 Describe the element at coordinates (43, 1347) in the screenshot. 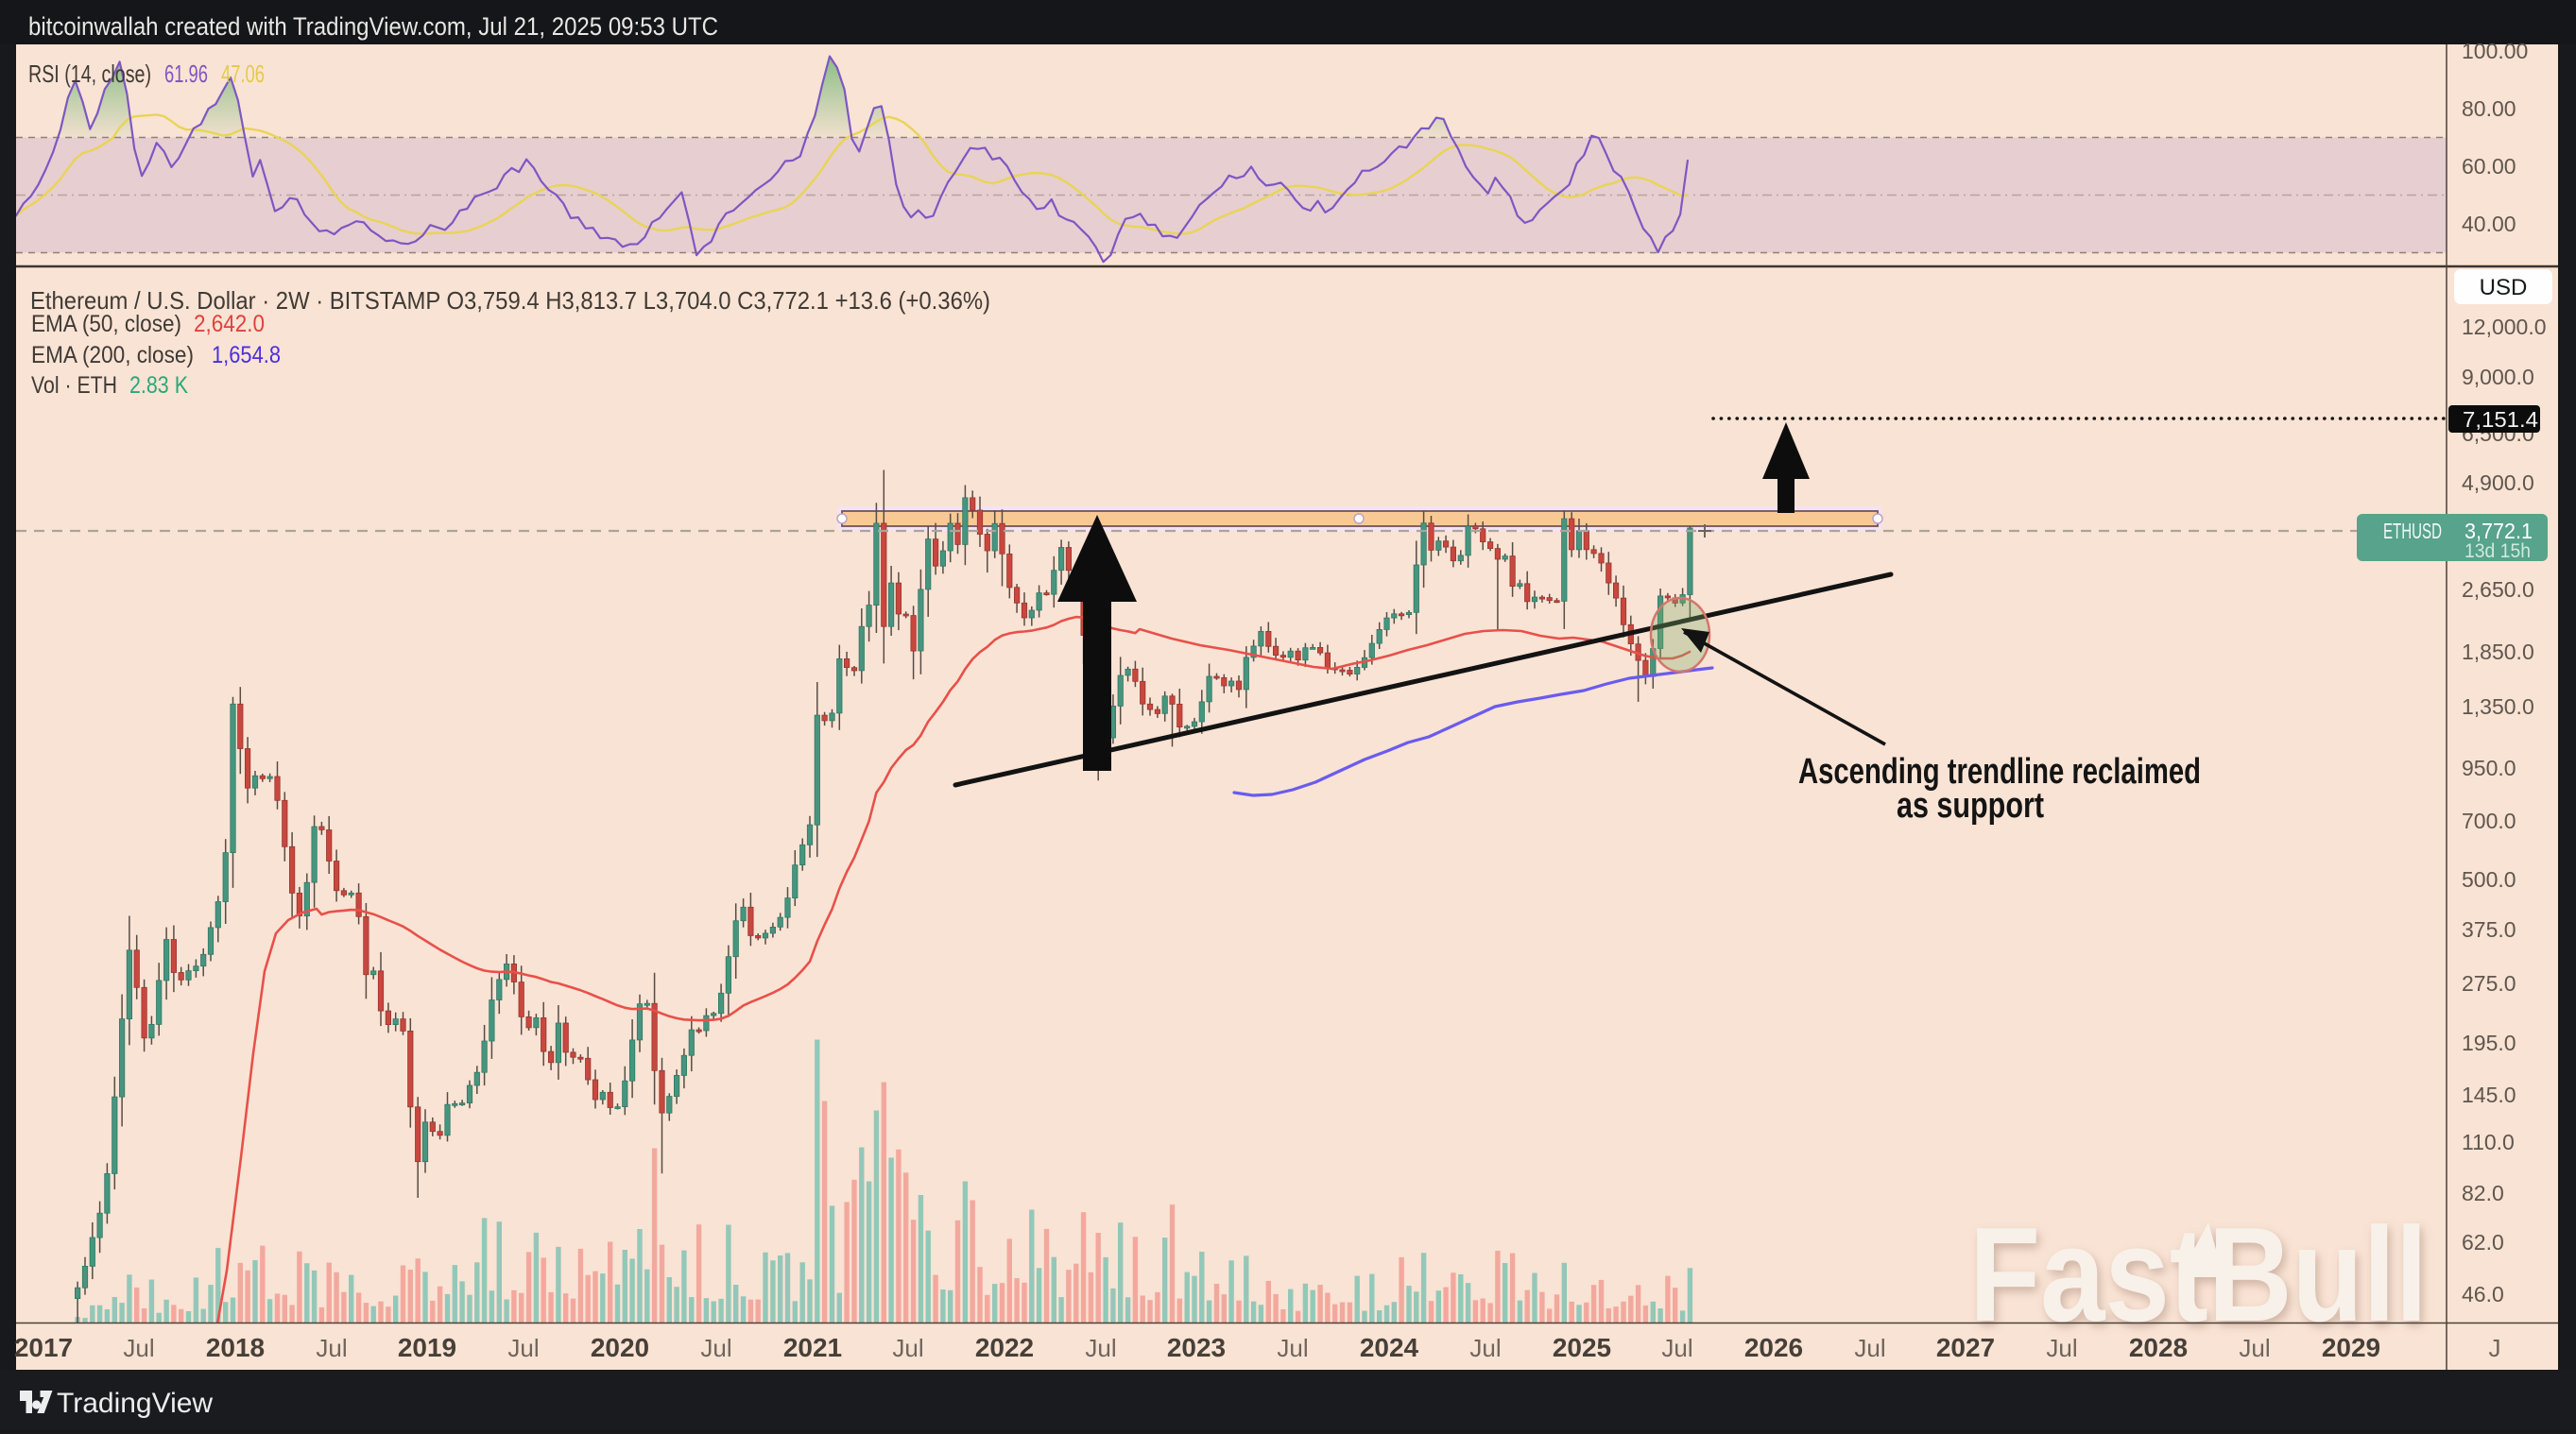

I see `svg-text: 2017` at that location.